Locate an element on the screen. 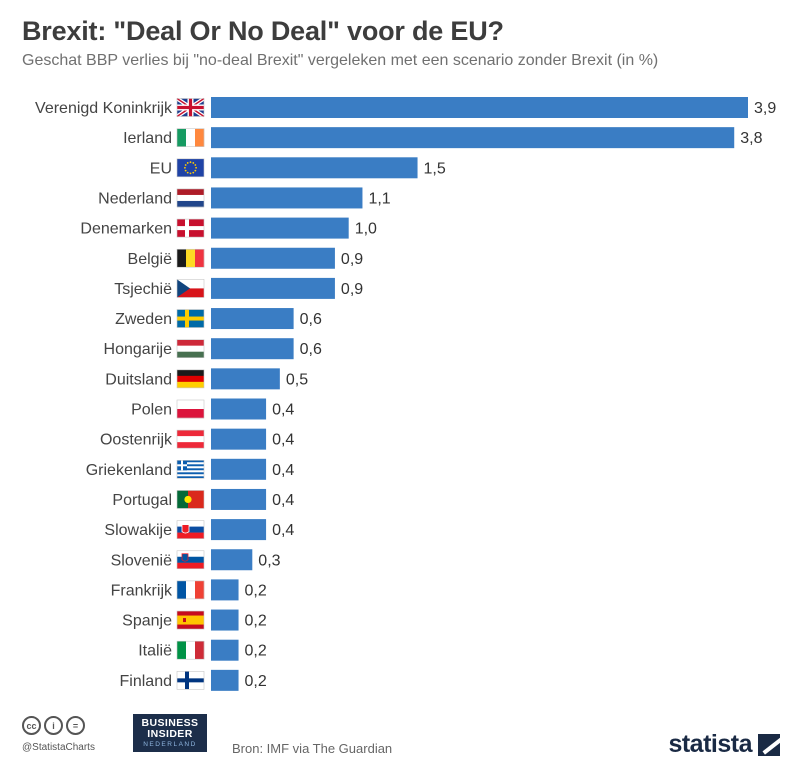 This screenshot has width=800, height=769. value-label-portugal: 0,4 is located at coordinates (283, 500).